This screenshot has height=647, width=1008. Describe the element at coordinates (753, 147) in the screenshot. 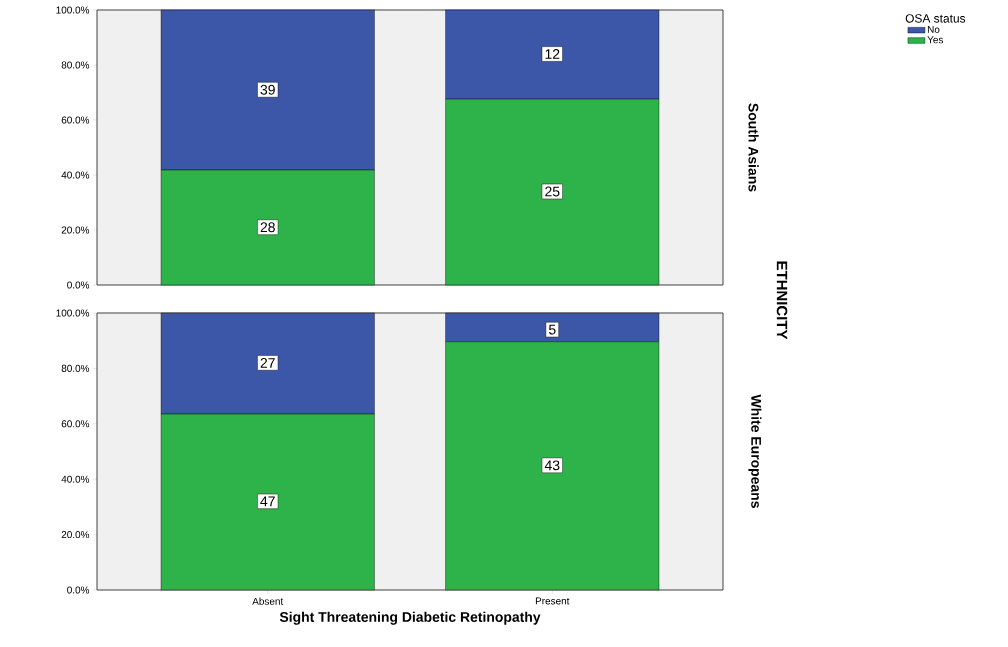

I see `y2-axis-title: South Asians` at that location.